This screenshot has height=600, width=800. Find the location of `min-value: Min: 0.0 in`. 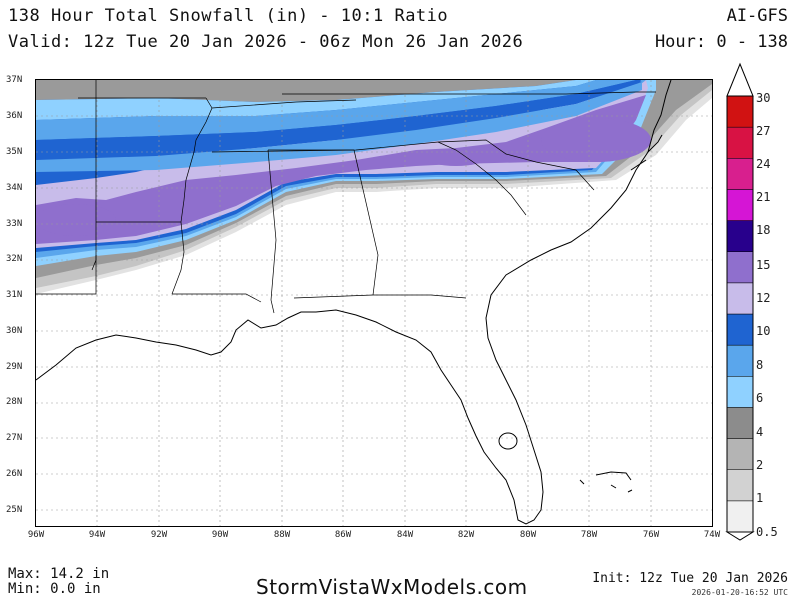

min-value: Min: 0.0 in is located at coordinates (54, 589).